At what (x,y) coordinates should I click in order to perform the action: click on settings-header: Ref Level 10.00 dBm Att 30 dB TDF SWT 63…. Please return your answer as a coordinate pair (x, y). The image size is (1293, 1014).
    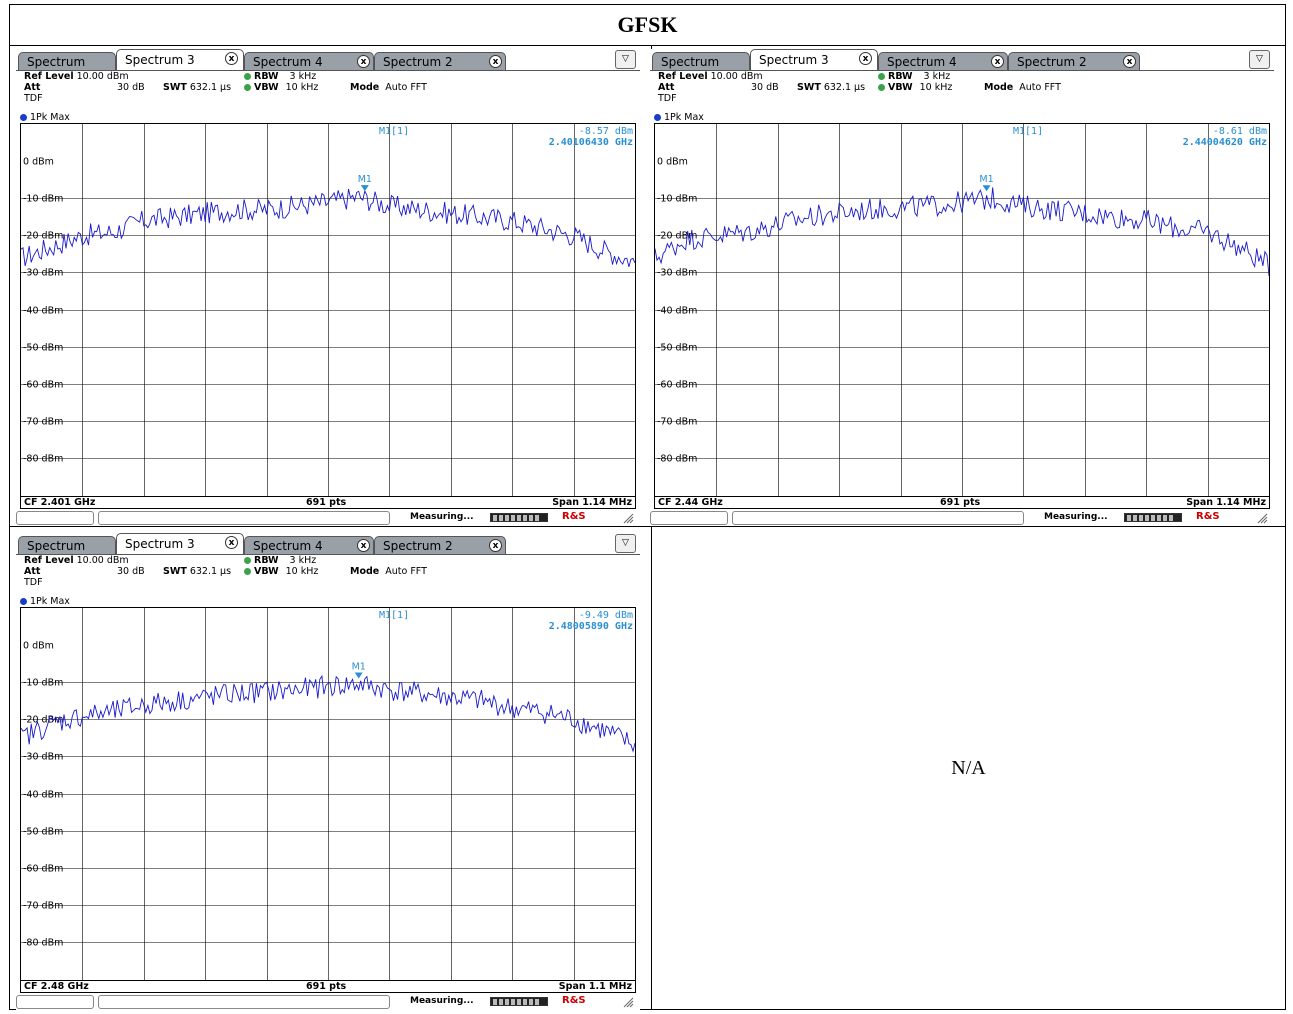
    Looking at the image, I should click on (963, 91).